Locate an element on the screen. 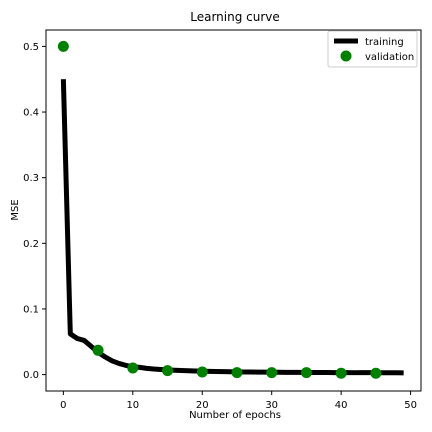  y-axis-label: MSE is located at coordinates (15, 209).